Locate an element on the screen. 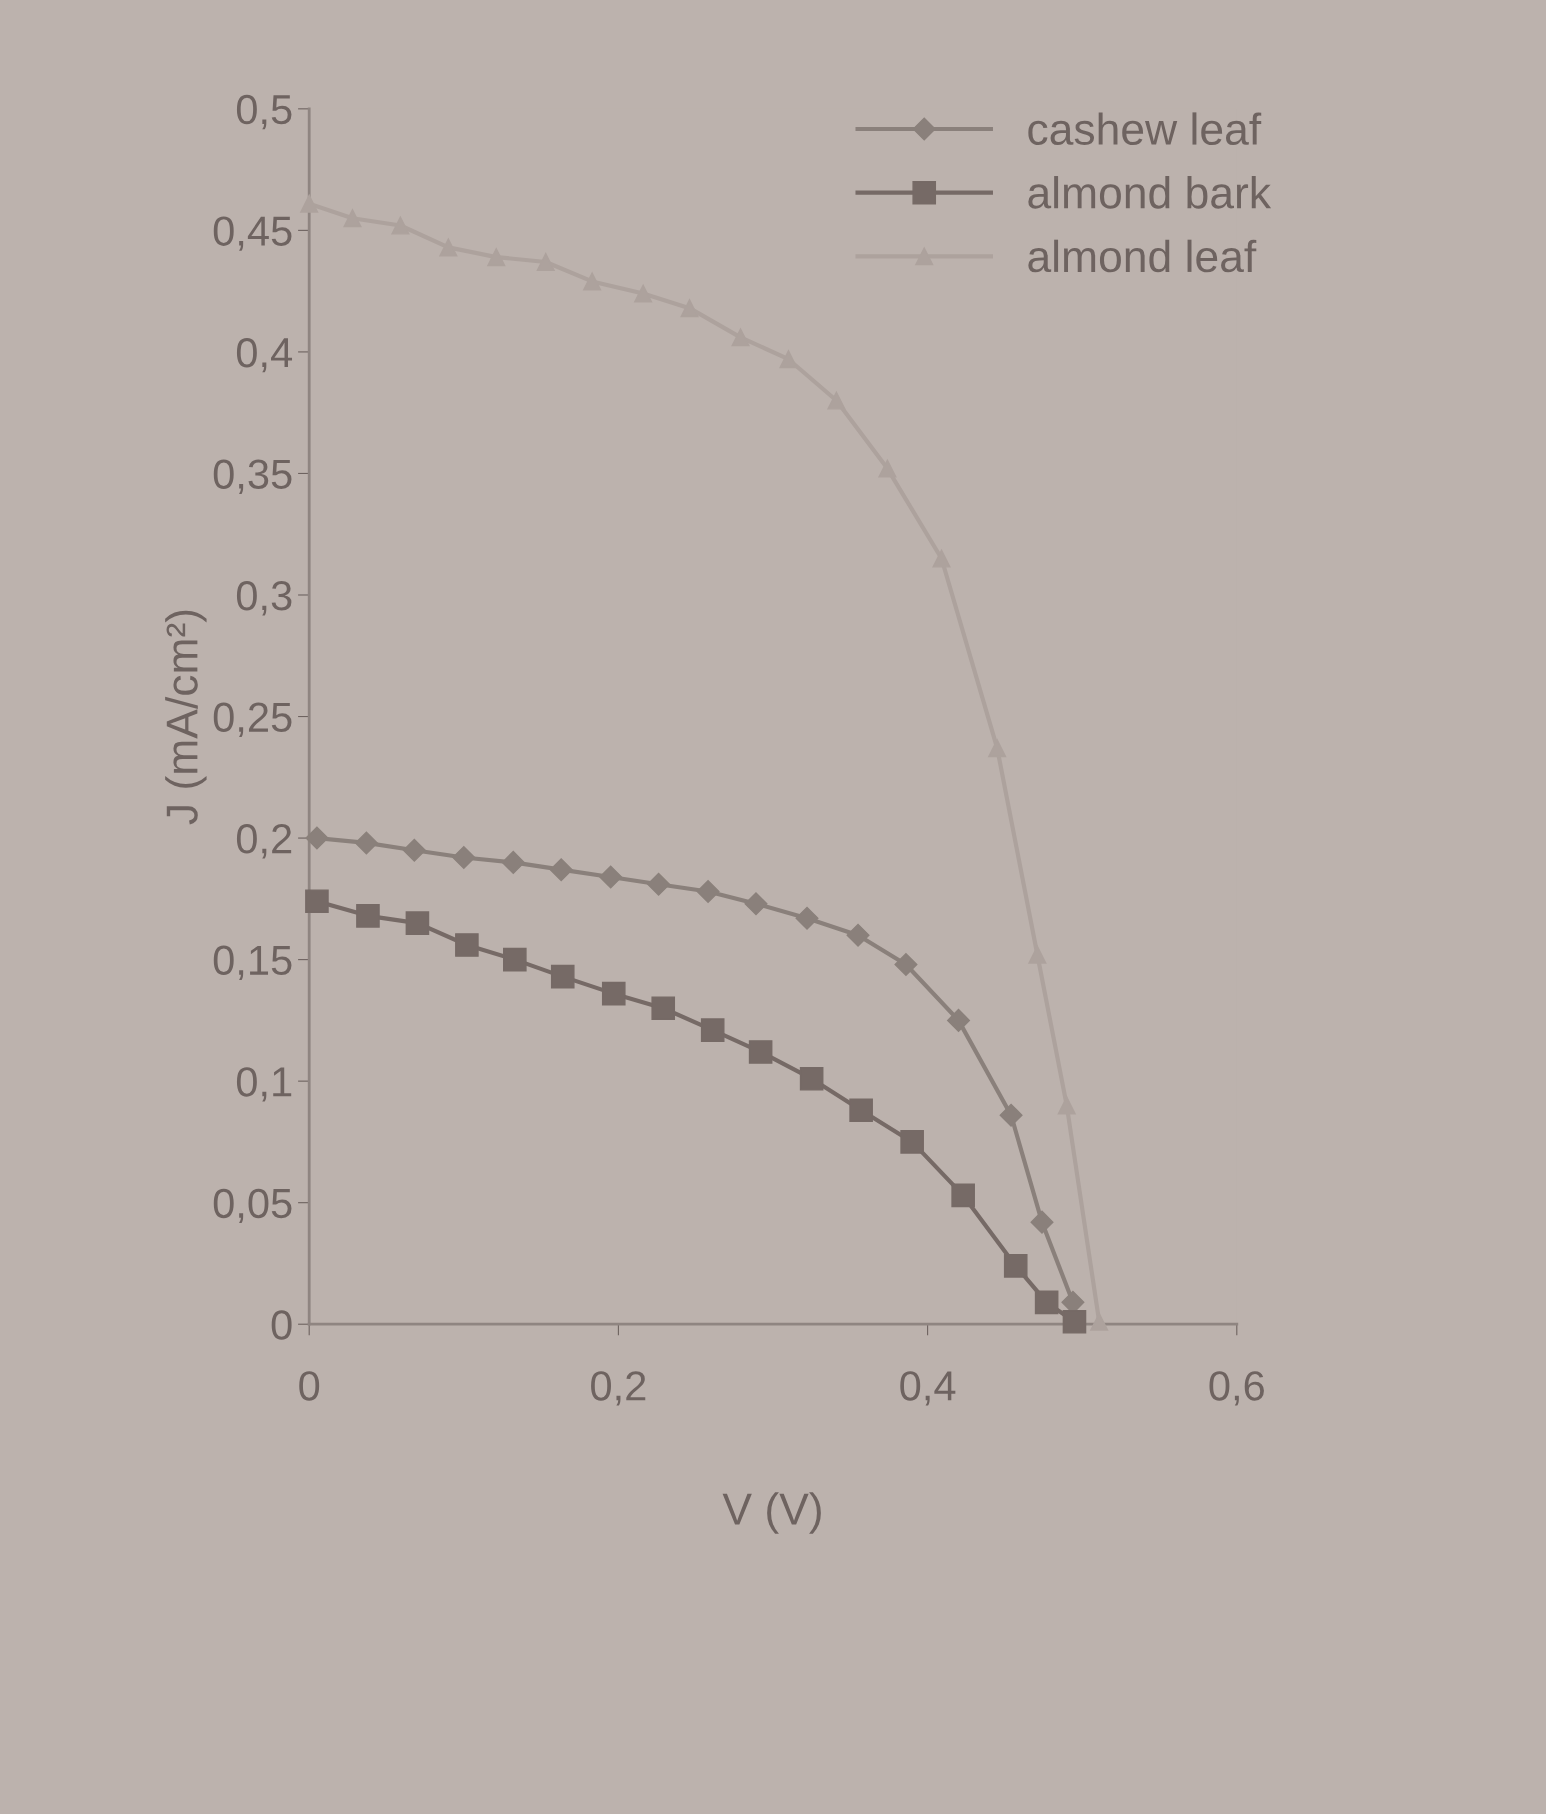  y-tick-label: 0,3 is located at coordinates (264, 598).